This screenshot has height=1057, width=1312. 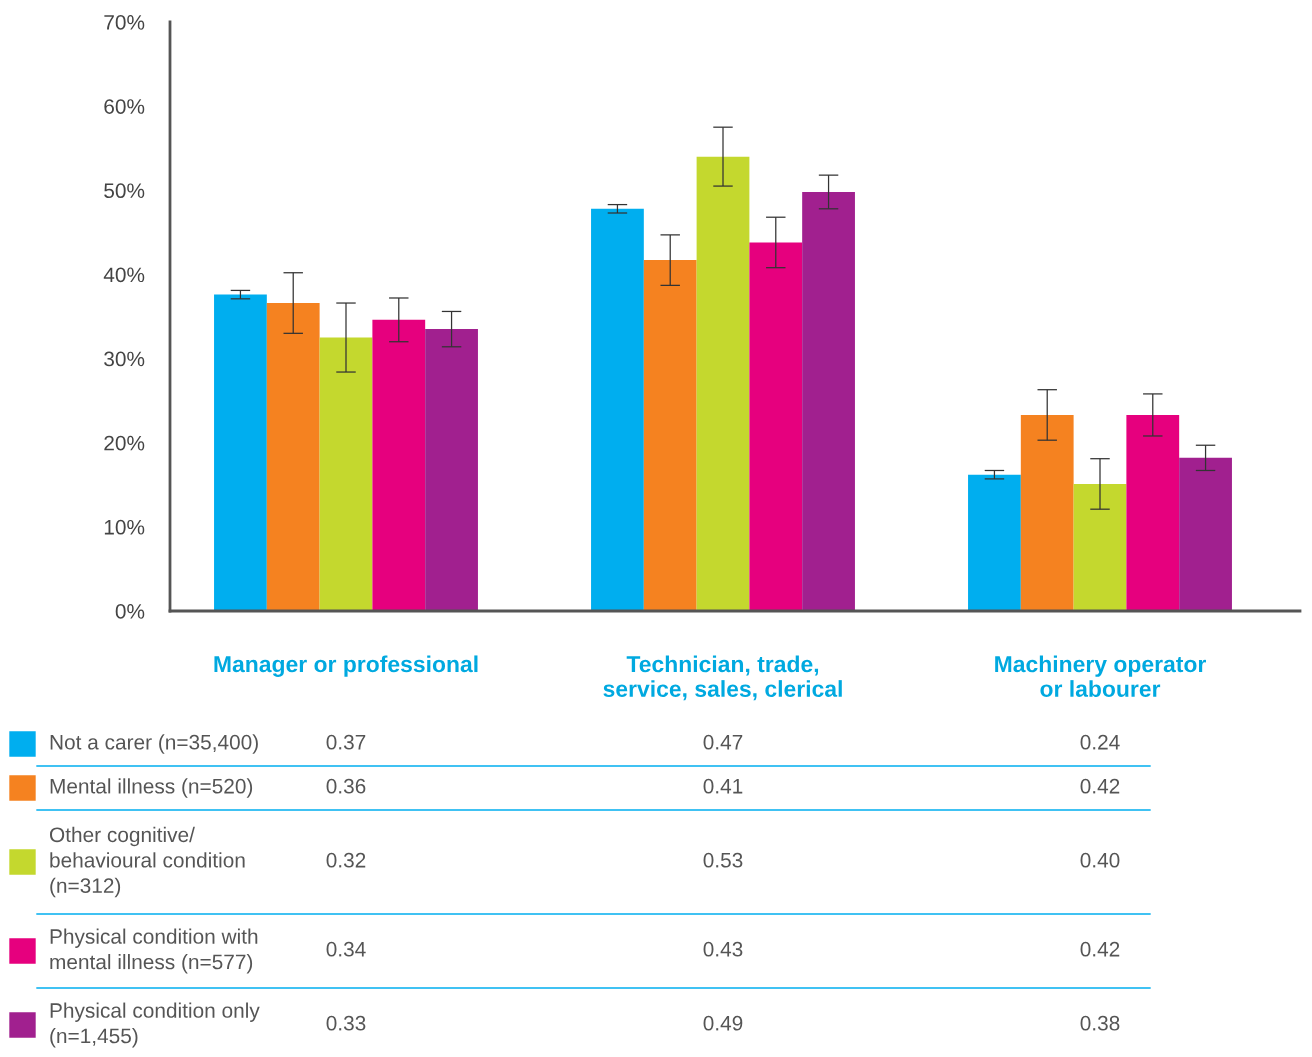 What do you see at coordinates (130, 611) in the screenshot?
I see `y-tick-label: 0%` at bounding box center [130, 611].